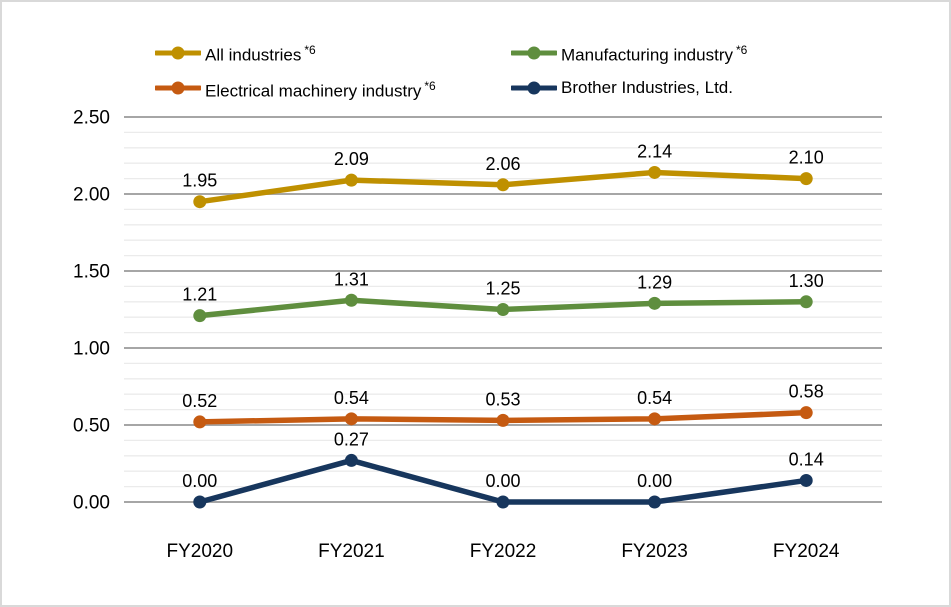 The height and width of the screenshot is (607, 951). I want to click on data-point-value-label: 0.53, so click(502, 399).